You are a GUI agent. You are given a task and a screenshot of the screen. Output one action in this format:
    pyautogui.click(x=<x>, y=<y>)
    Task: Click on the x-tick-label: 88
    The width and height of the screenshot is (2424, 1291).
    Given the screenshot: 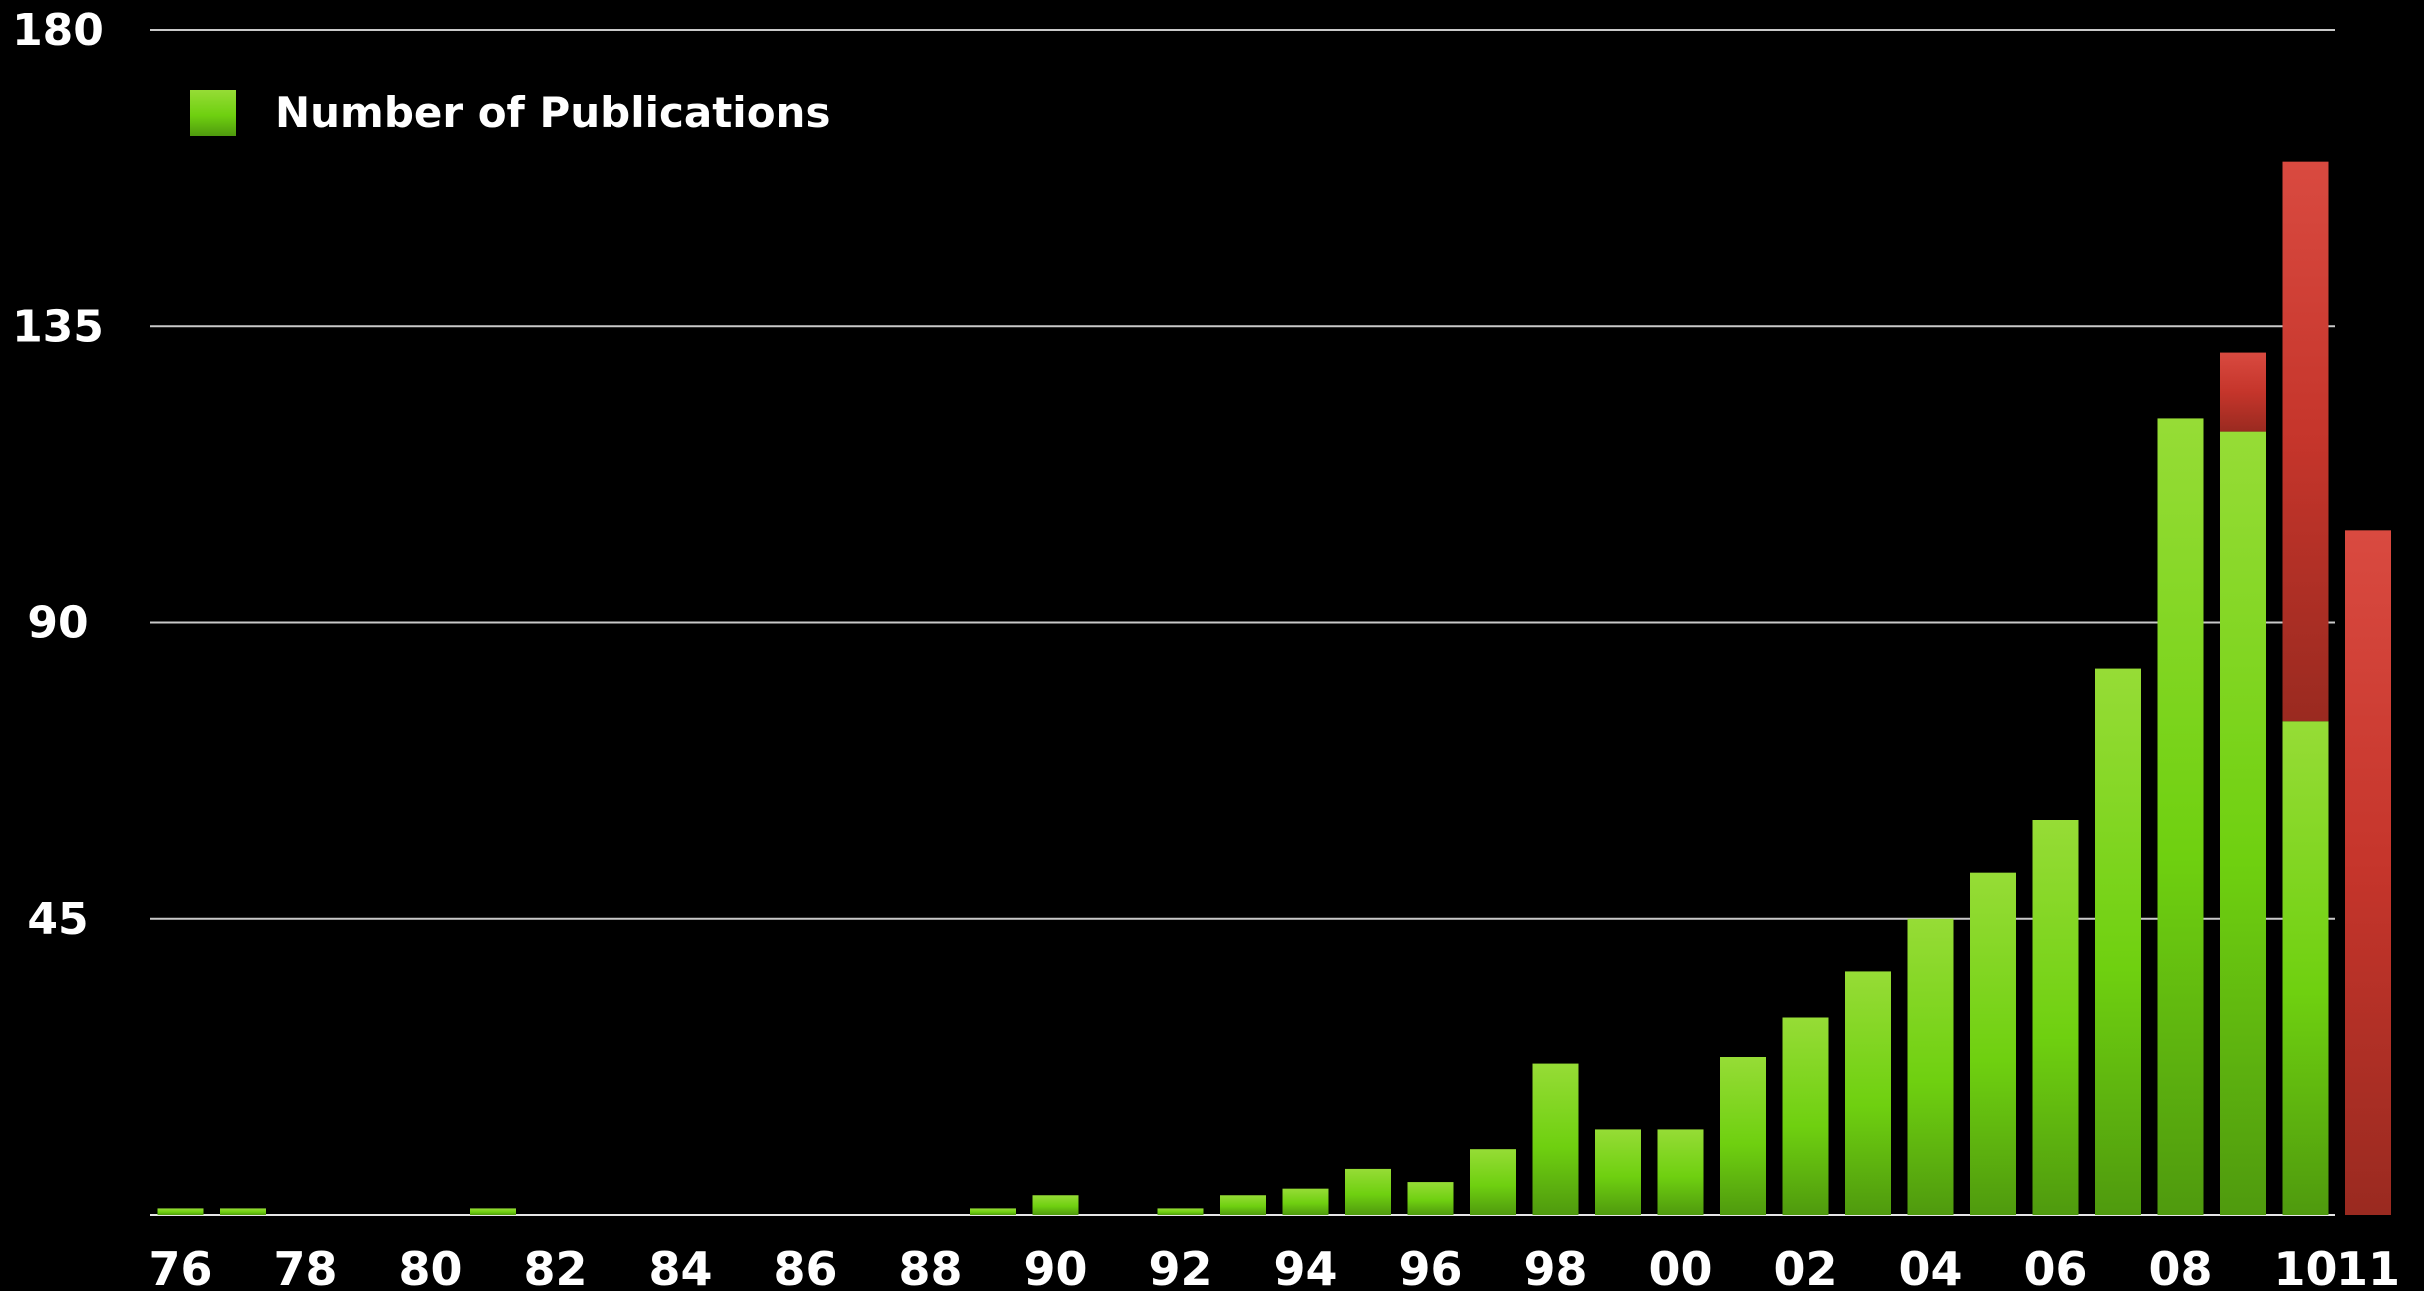 What is the action you would take?
    pyautogui.click(x=930, y=1266)
    